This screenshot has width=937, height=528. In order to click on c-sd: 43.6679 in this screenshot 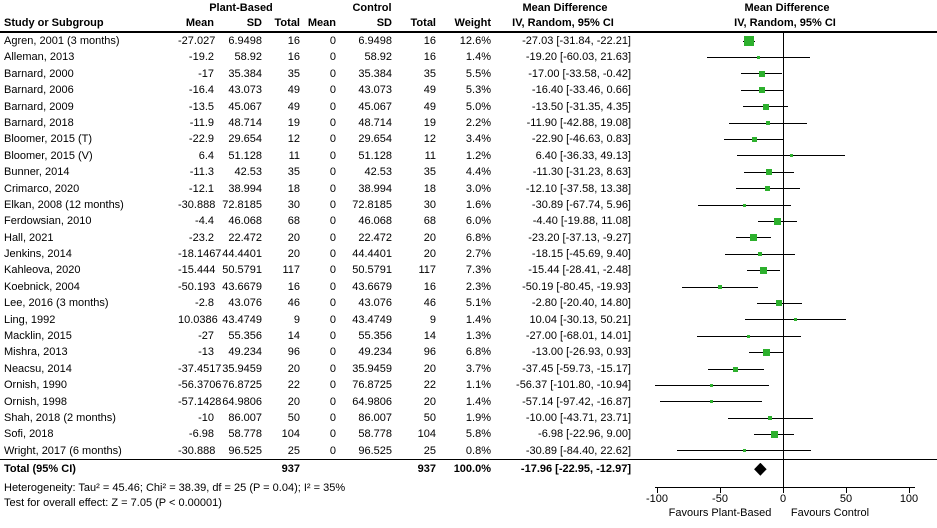, I will do `click(372, 286)`.